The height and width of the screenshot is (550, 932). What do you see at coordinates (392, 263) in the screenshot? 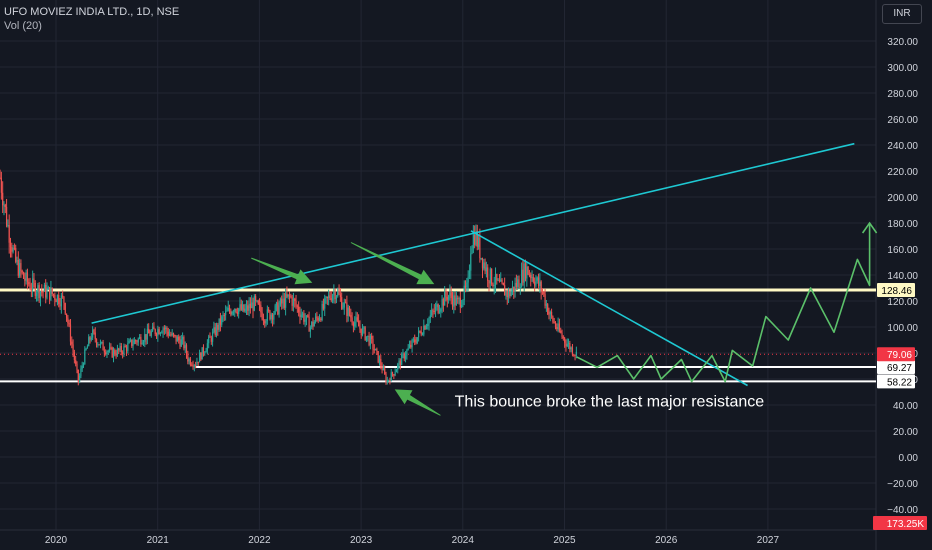
I see `annotation-arrow` at bounding box center [392, 263].